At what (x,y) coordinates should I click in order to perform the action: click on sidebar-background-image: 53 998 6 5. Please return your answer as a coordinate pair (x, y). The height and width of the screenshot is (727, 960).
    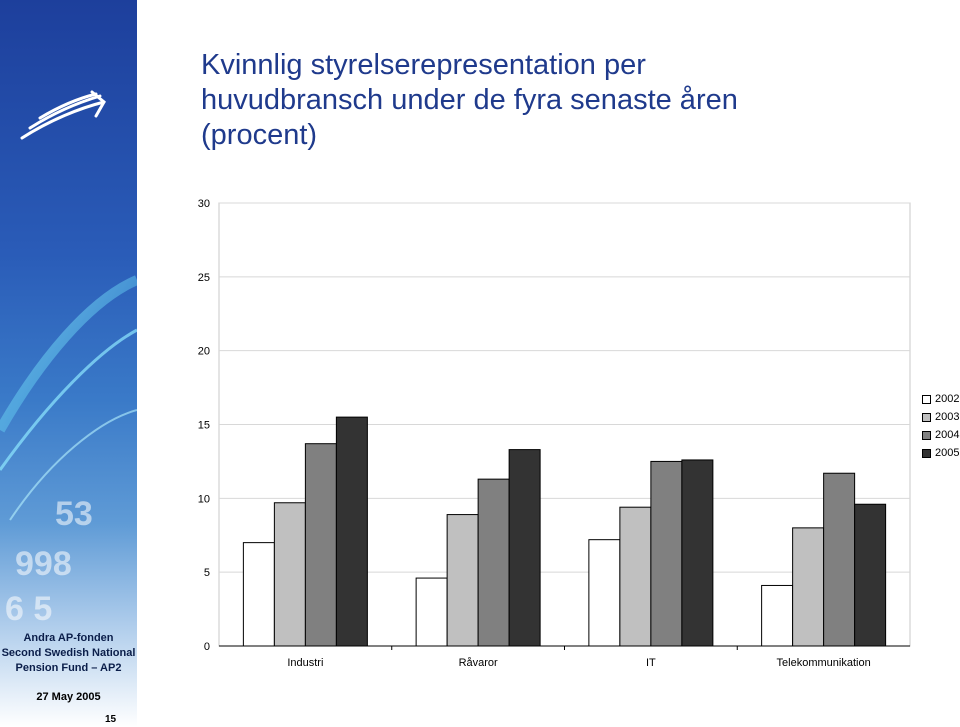
    Looking at the image, I should click on (68, 363).